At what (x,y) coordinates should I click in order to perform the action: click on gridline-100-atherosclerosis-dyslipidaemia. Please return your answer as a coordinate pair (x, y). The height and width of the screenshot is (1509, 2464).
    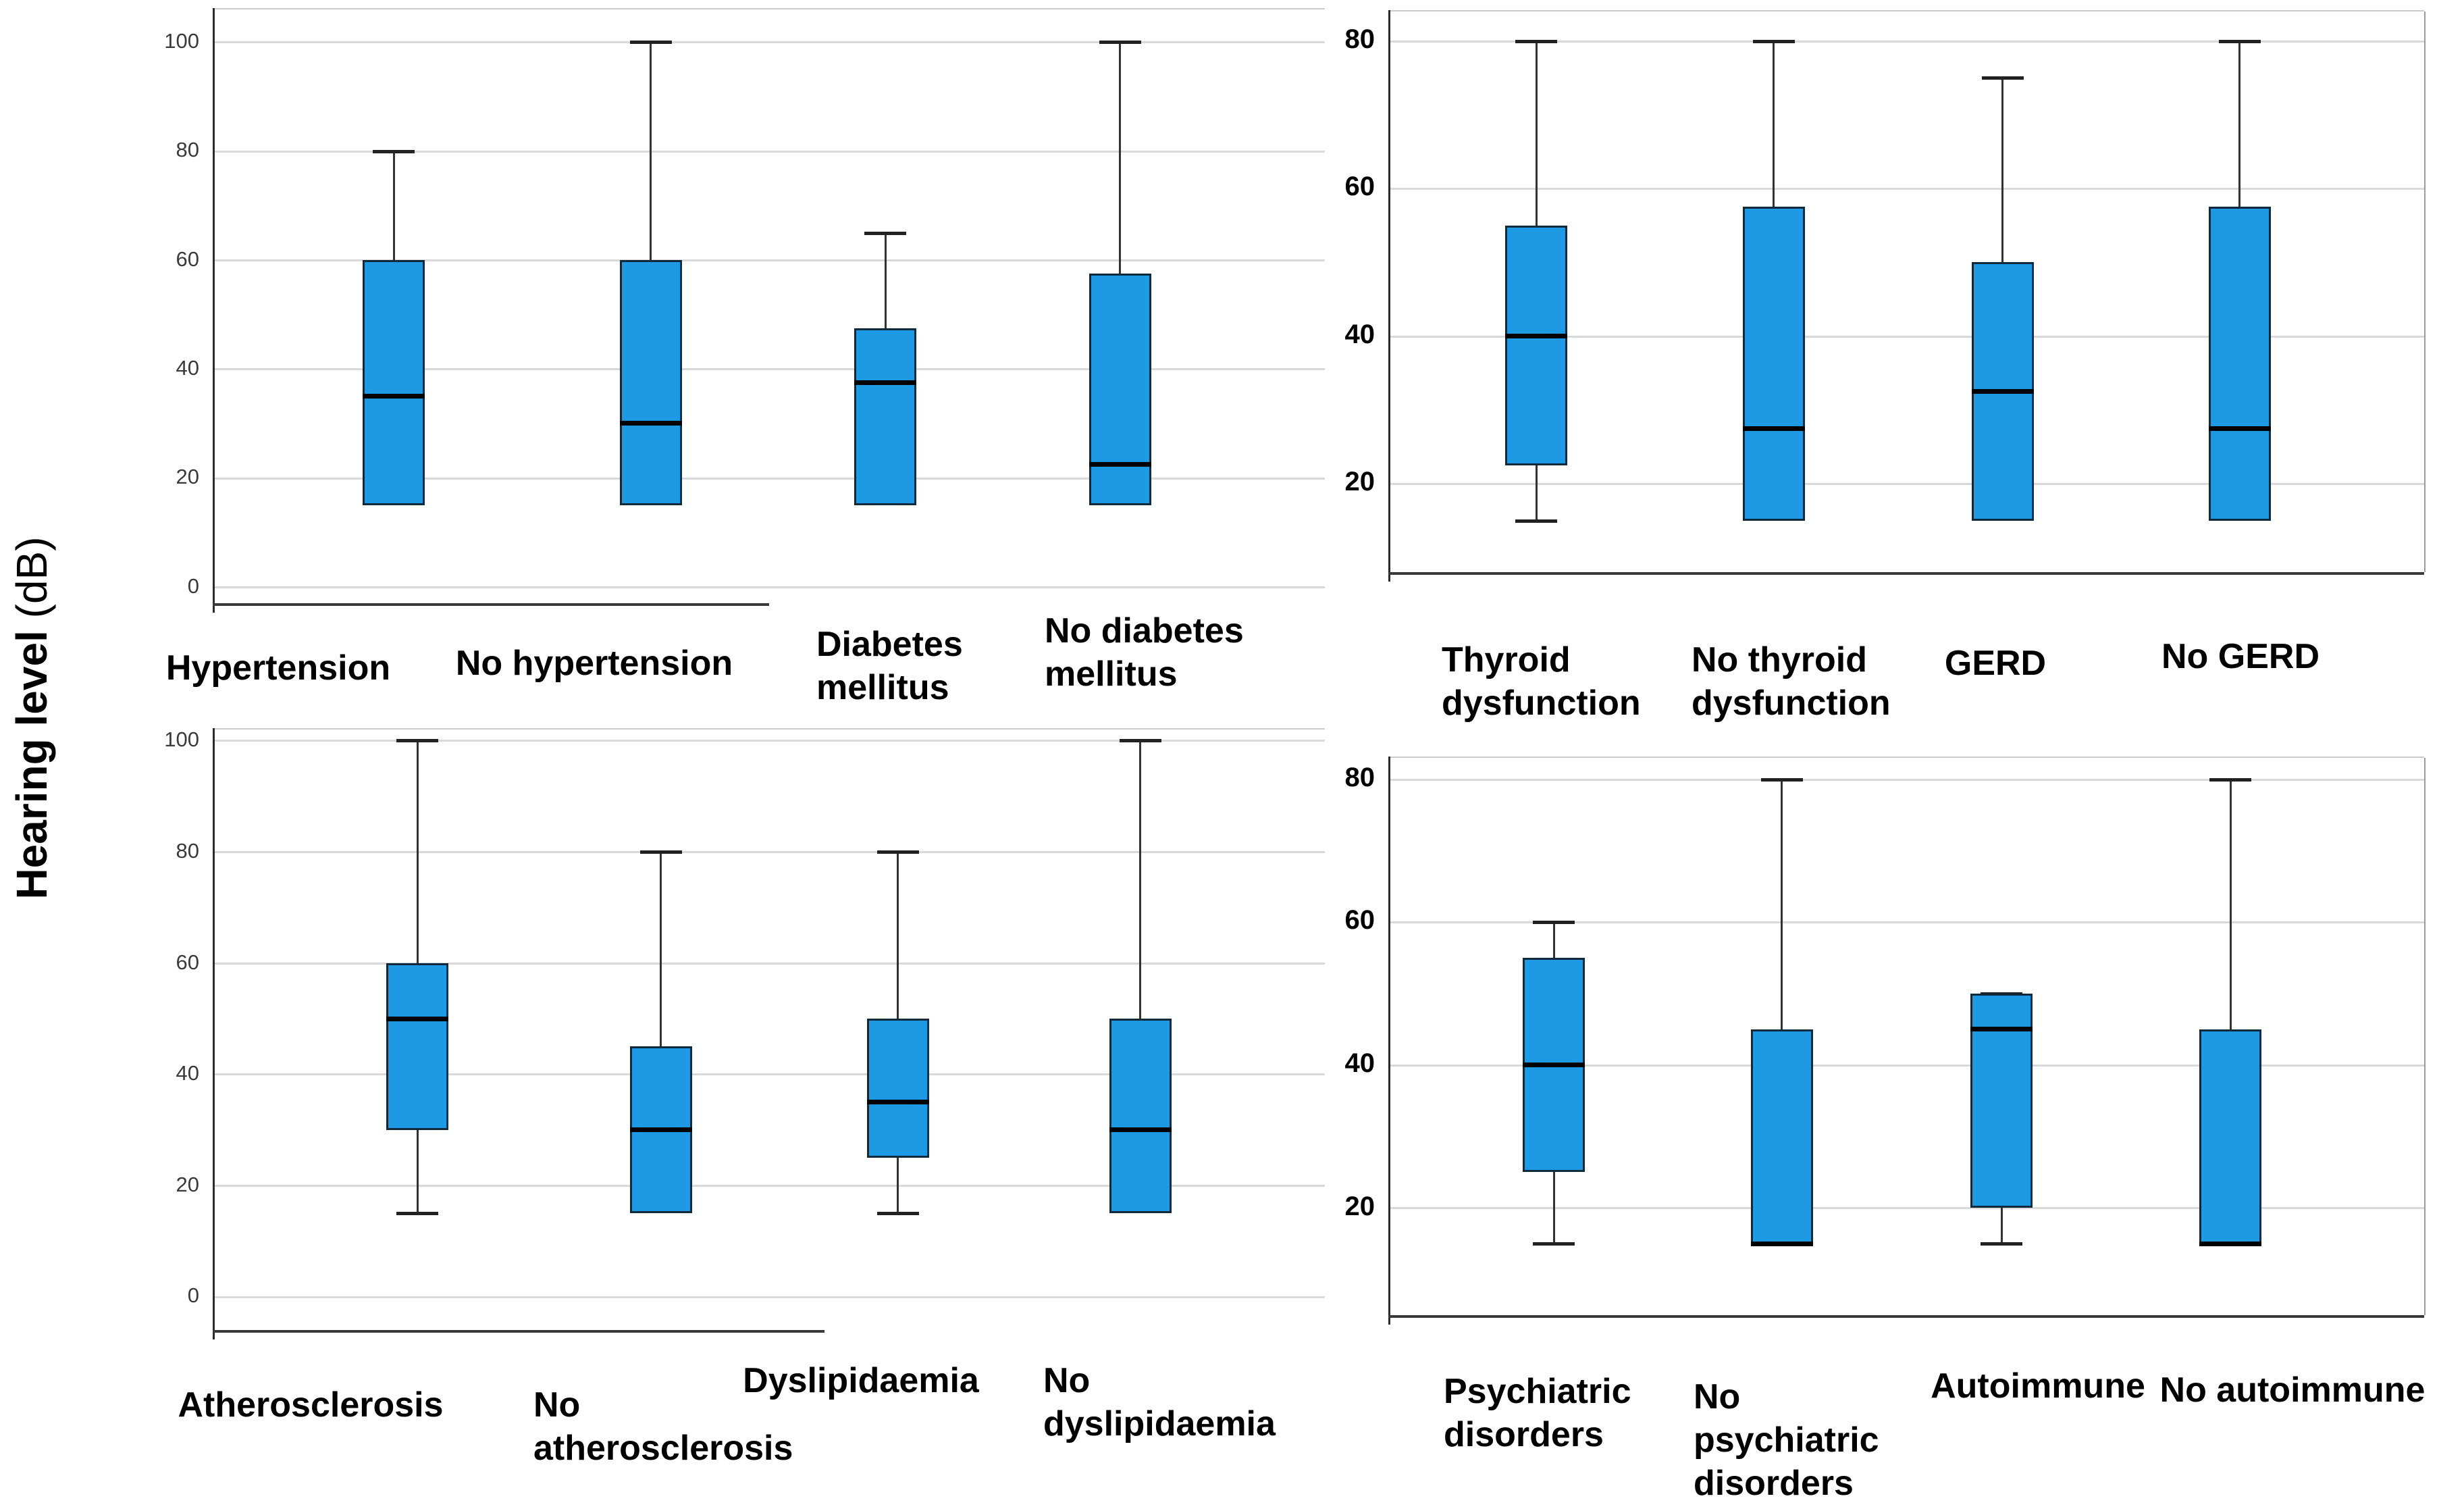
    Looking at the image, I should click on (769, 741).